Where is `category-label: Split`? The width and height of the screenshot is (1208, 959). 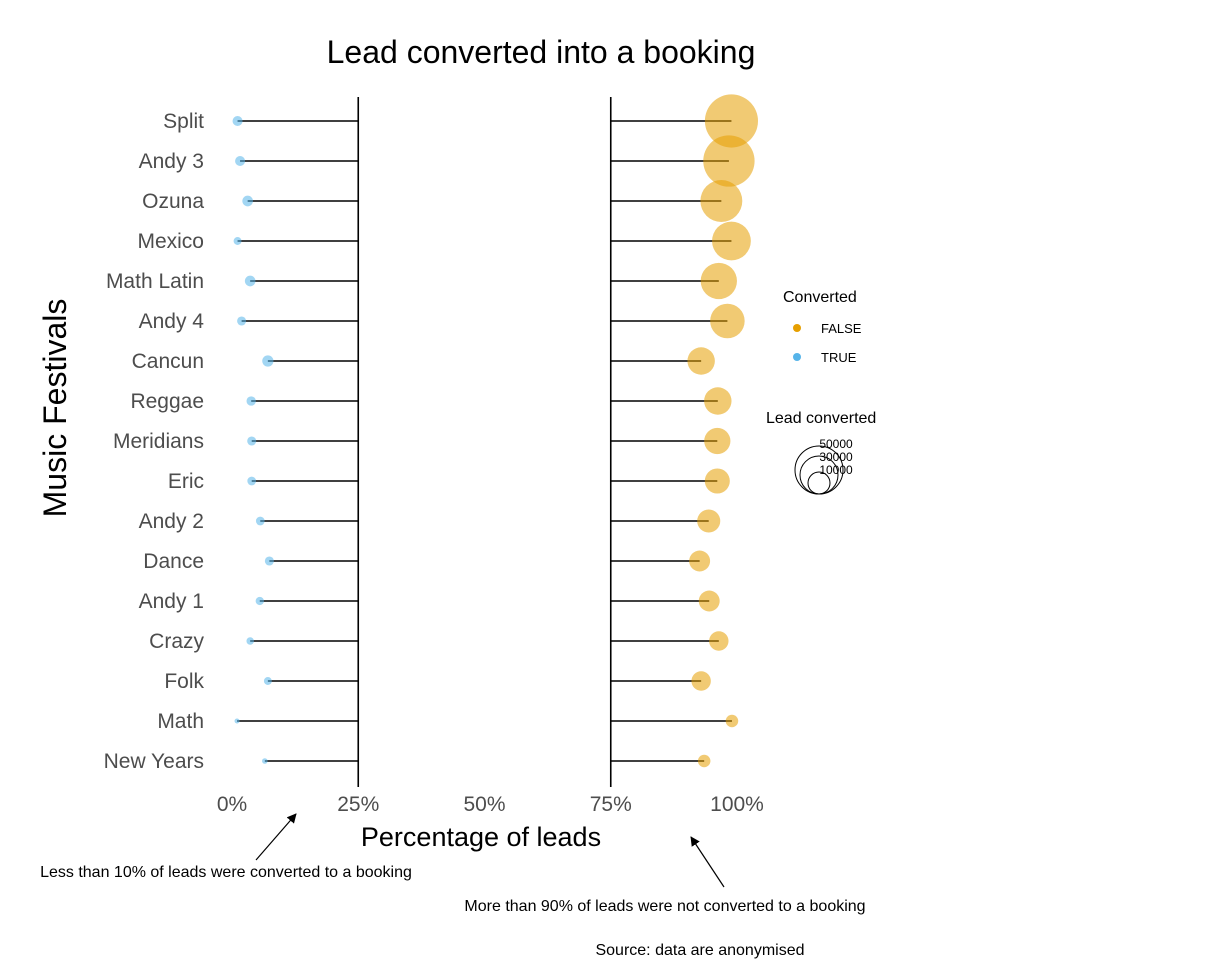 category-label: Split is located at coordinates (183, 121).